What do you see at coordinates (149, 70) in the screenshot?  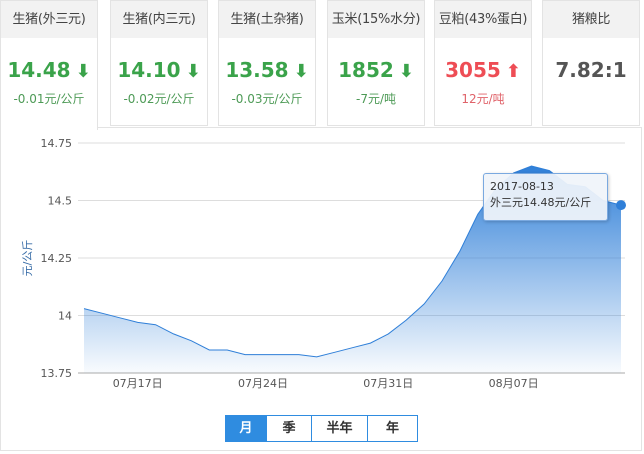 I see `card-value: 14.10` at bounding box center [149, 70].